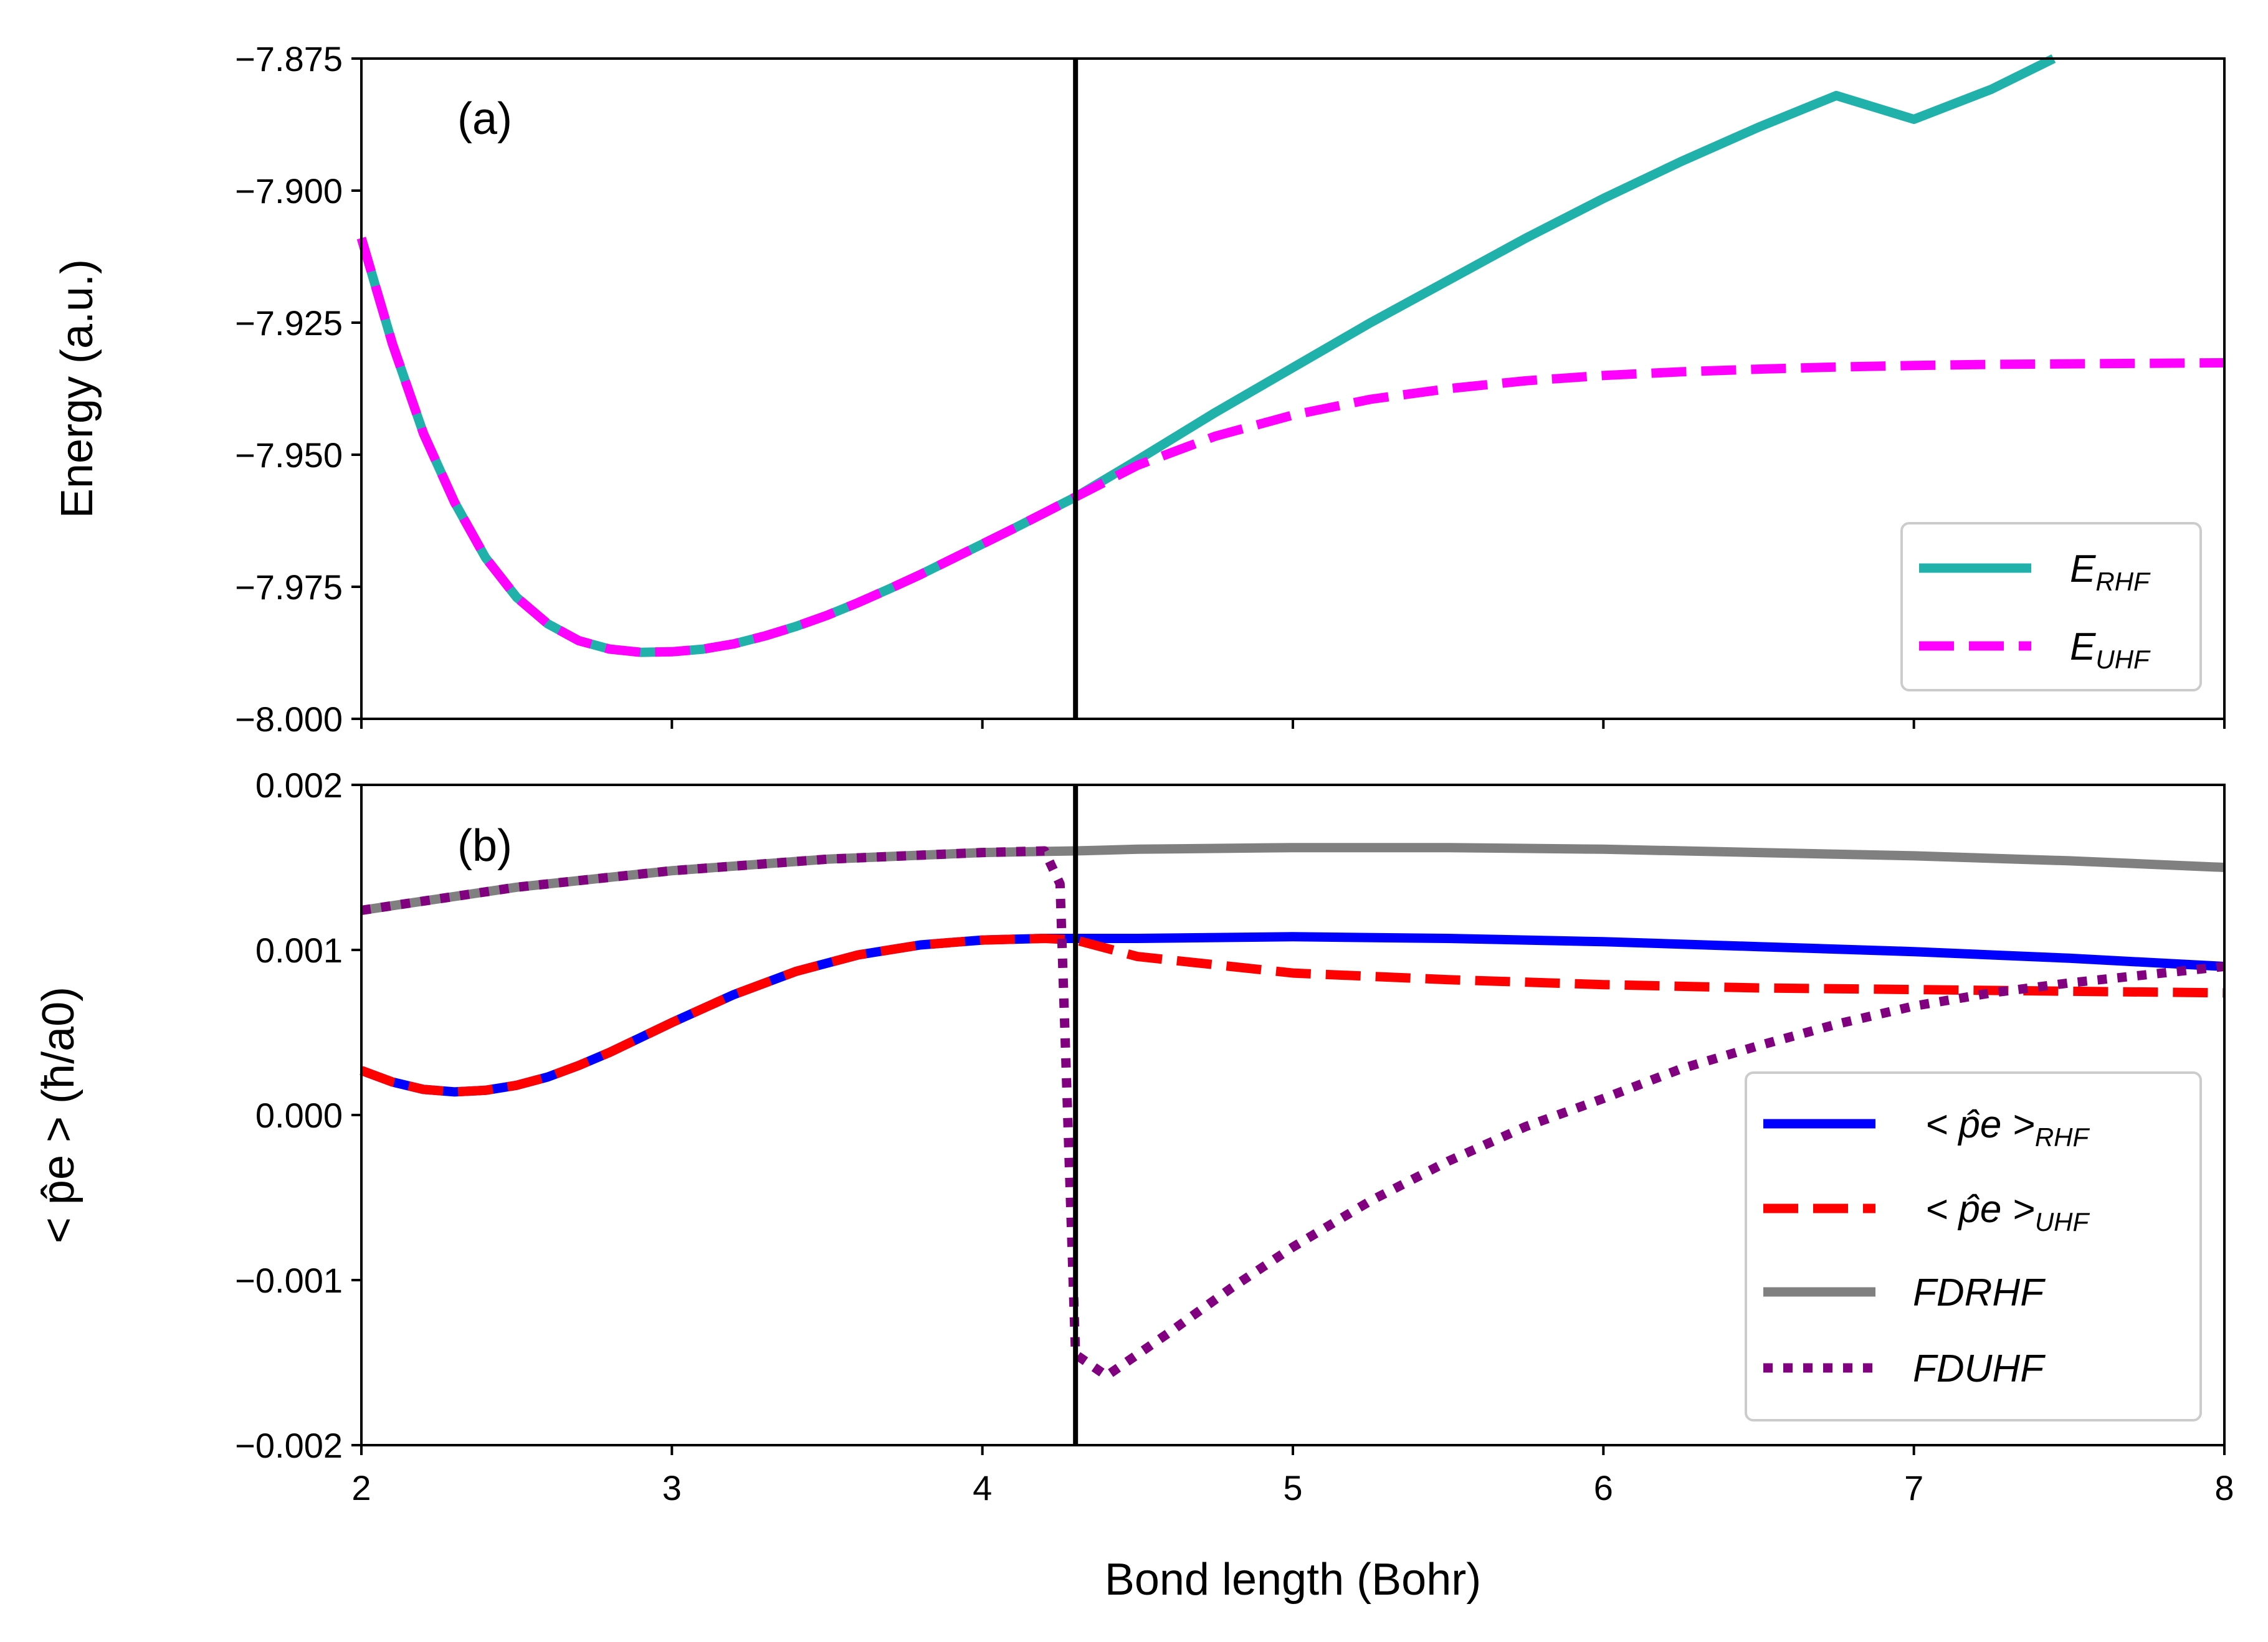 The image size is (2268, 1642). I want to click on panel-b-label: (b), so click(484, 846).